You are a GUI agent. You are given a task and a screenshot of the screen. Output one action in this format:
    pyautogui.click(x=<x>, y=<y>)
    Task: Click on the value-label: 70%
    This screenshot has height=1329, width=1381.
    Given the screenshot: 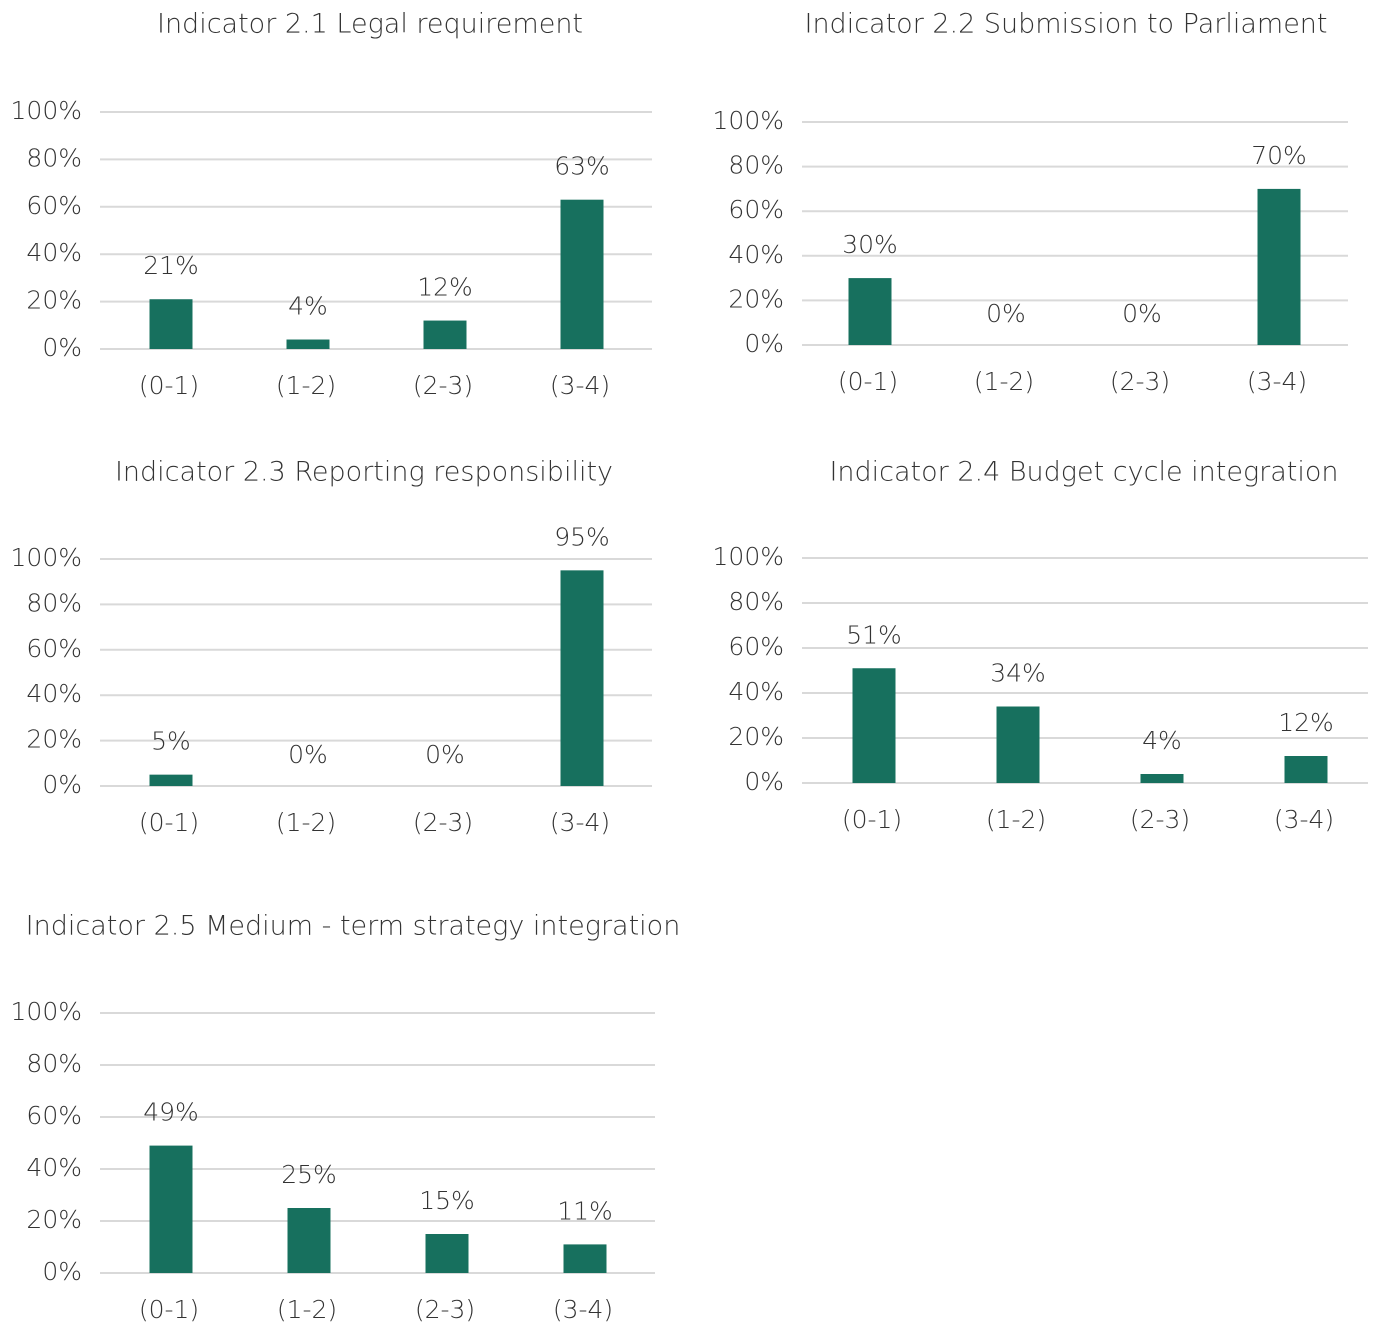 What is the action you would take?
    pyautogui.click(x=1279, y=155)
    